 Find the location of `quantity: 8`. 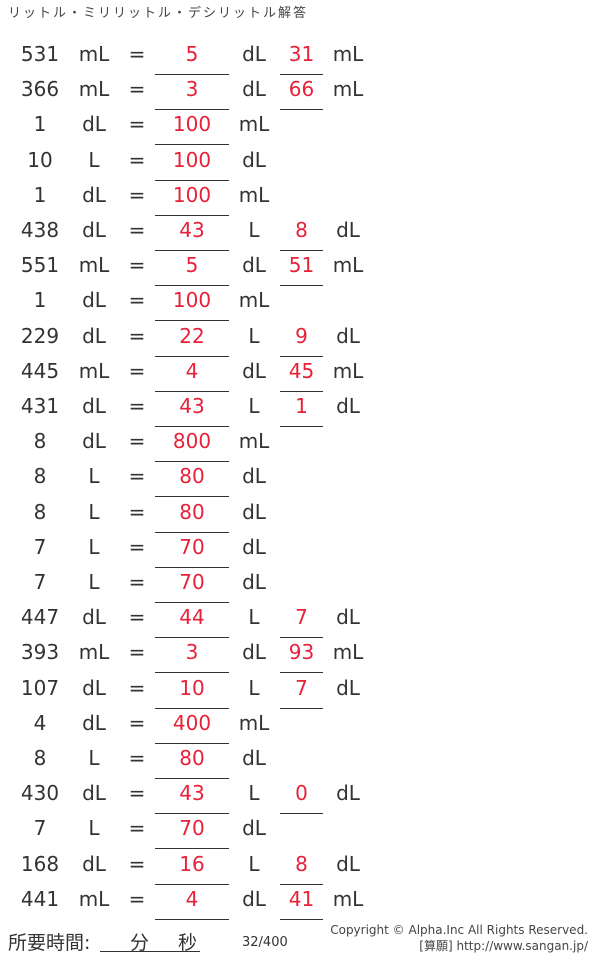

quantity: 8 is located at coordinates (40, 476).